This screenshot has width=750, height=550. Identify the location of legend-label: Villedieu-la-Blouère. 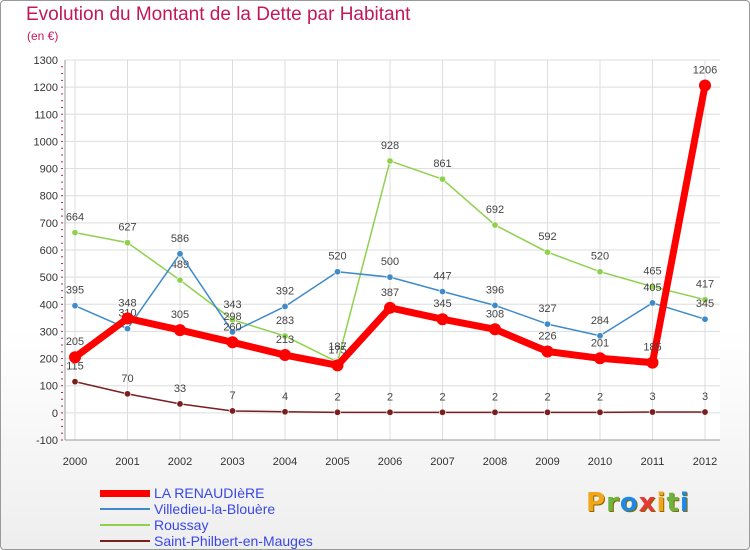
(215, 509).